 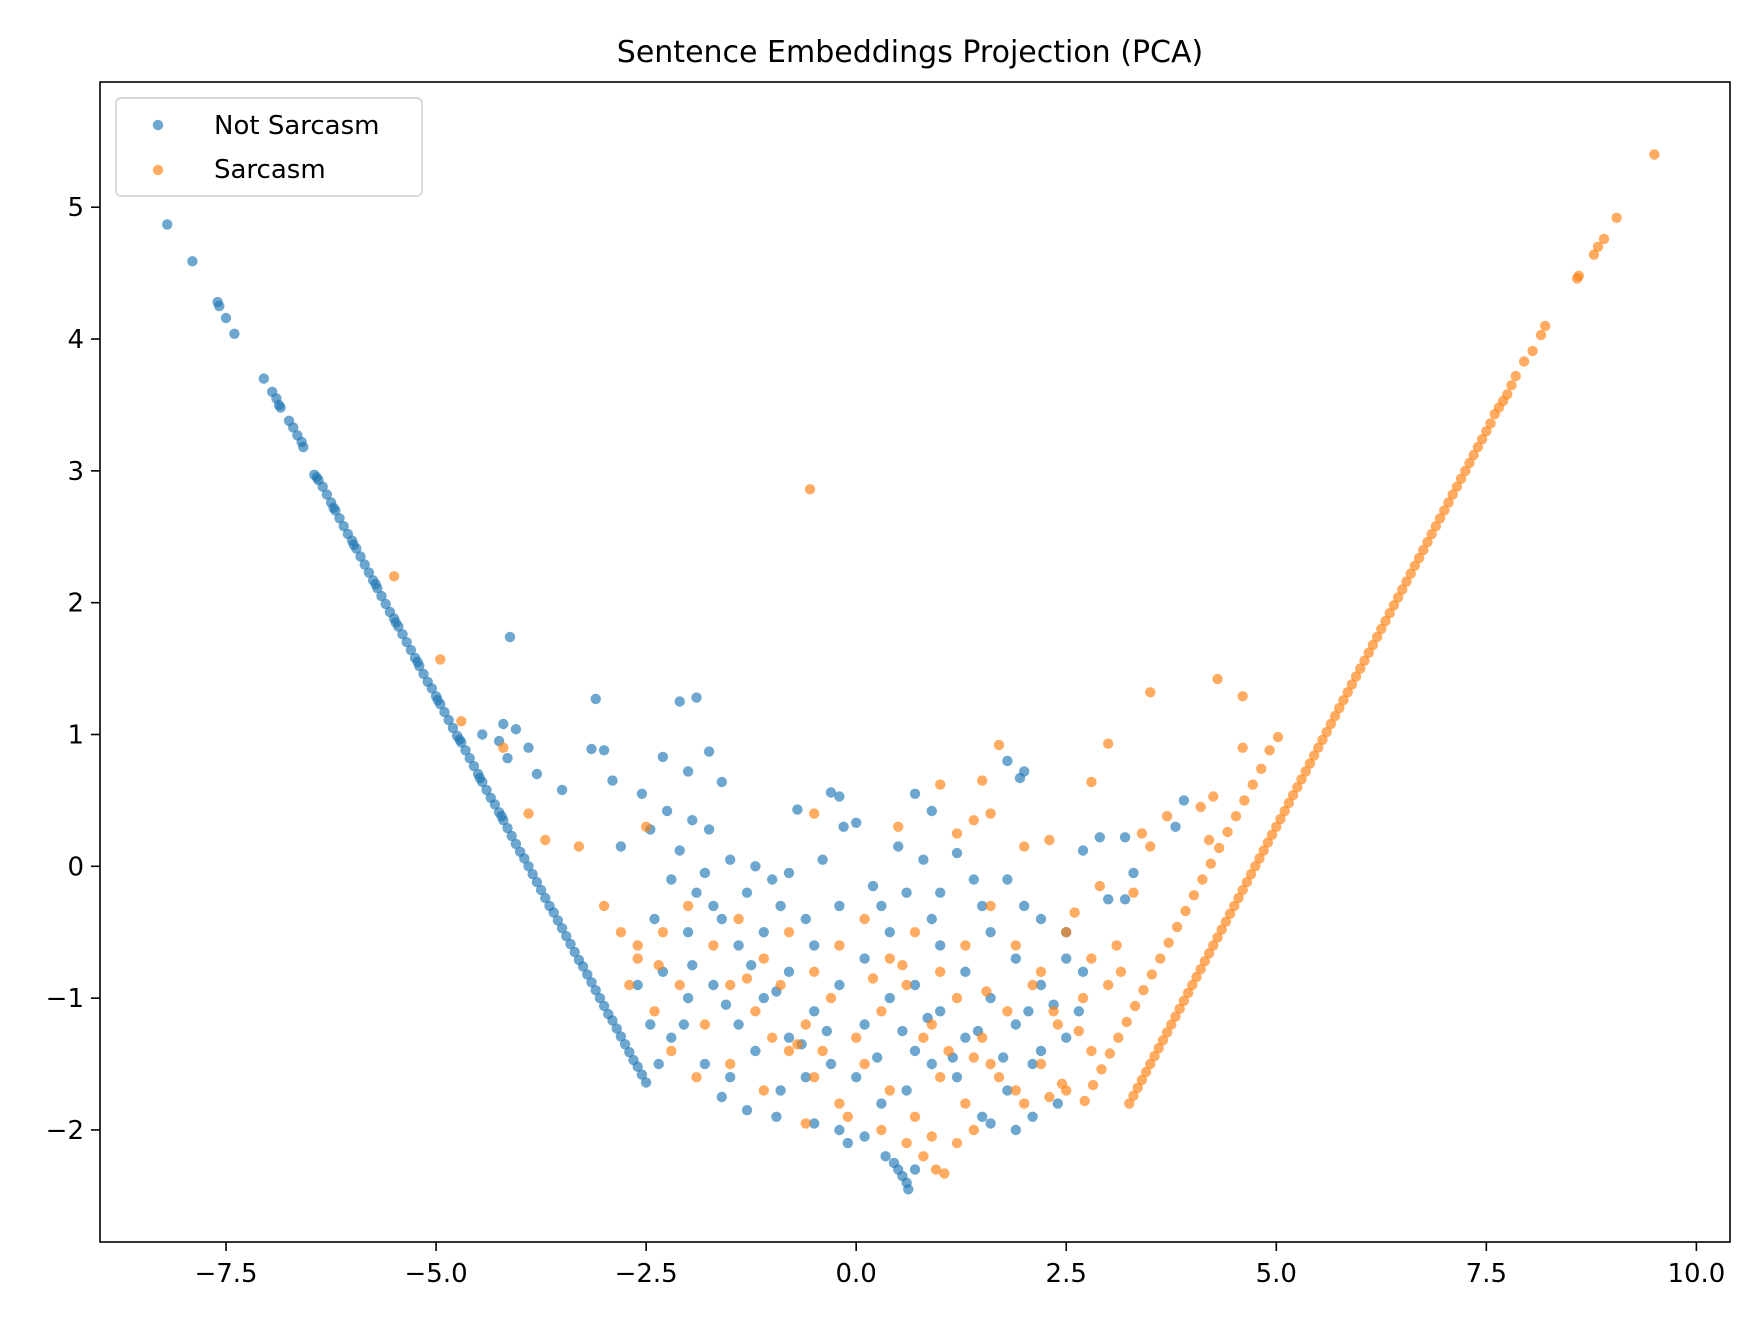 I want to click on legend-box, so click(x=269, y=147).